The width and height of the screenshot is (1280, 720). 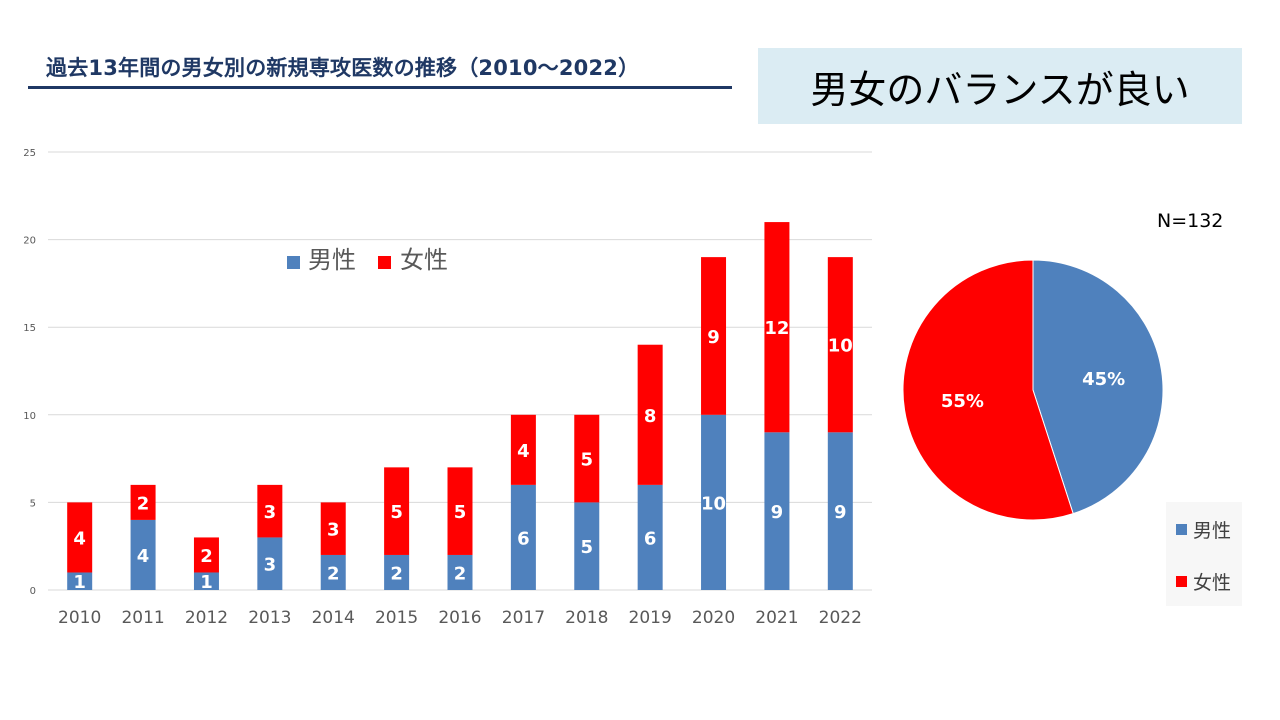 What do you see at coordinates (29, 241) in the screenshot?
I see `y-tick-label-20: 20` at bounding box center [29, 241].